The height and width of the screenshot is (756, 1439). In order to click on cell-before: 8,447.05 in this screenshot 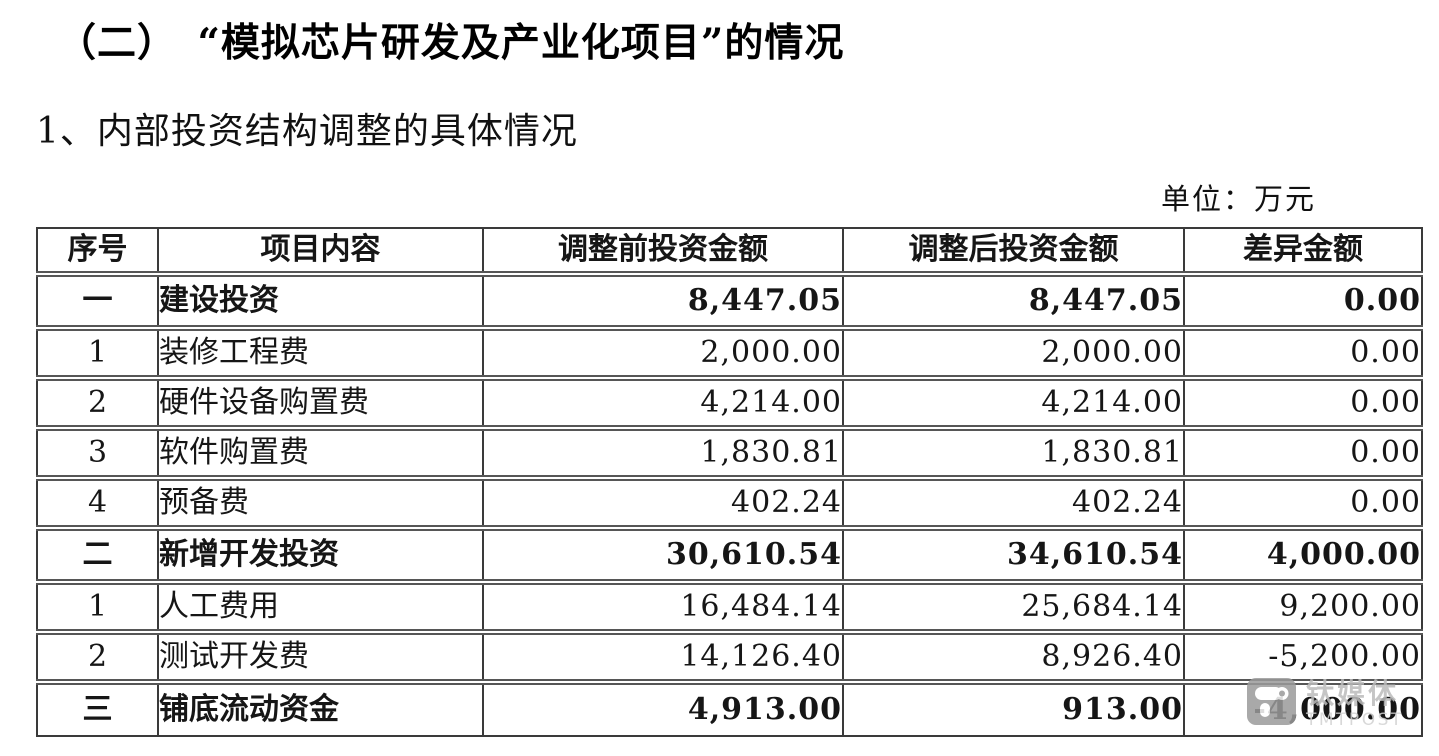, I will do `click(663, 300)`.